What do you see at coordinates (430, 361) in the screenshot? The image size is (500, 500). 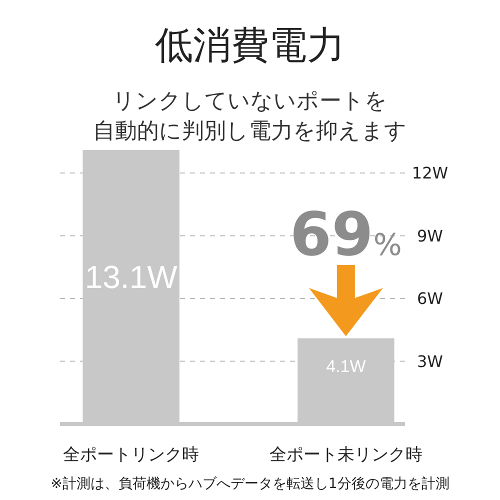 I see `y-tick-label: 3W` at bounding box center [430, 361].